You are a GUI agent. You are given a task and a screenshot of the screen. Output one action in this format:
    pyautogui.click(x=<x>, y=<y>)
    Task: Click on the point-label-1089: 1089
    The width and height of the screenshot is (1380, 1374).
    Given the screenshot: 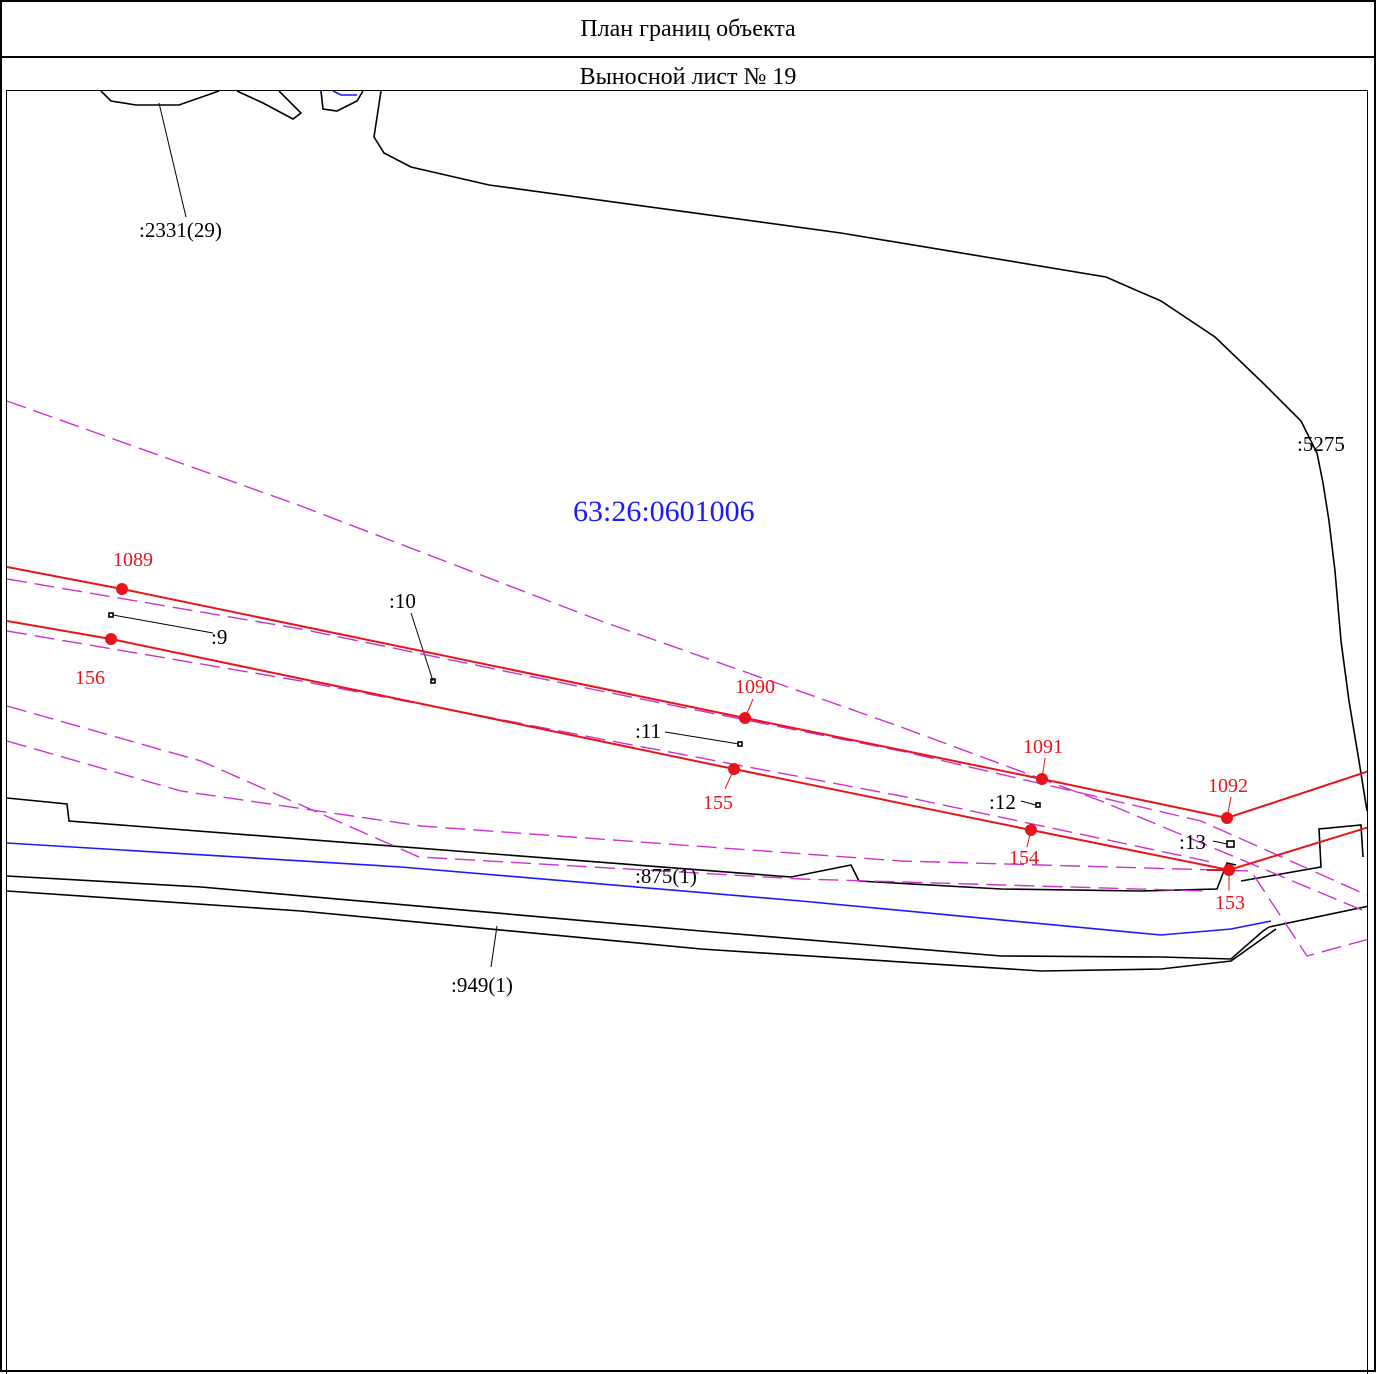 What is the action you would take?
    pyautogui.click(x=133, y=560)
    